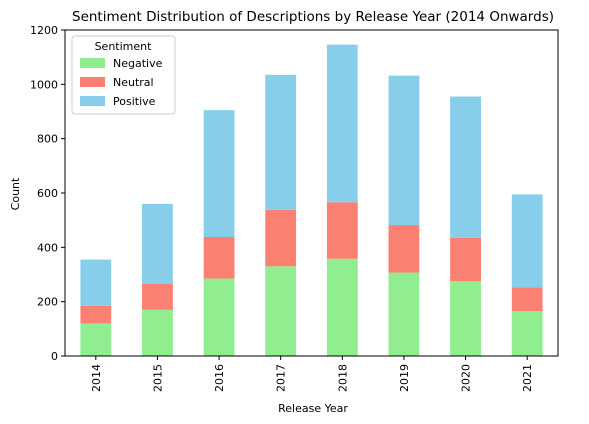  Describe the element at coordinates (281, 142) in the screenshot. I see `bar-positive-2017` at that location.